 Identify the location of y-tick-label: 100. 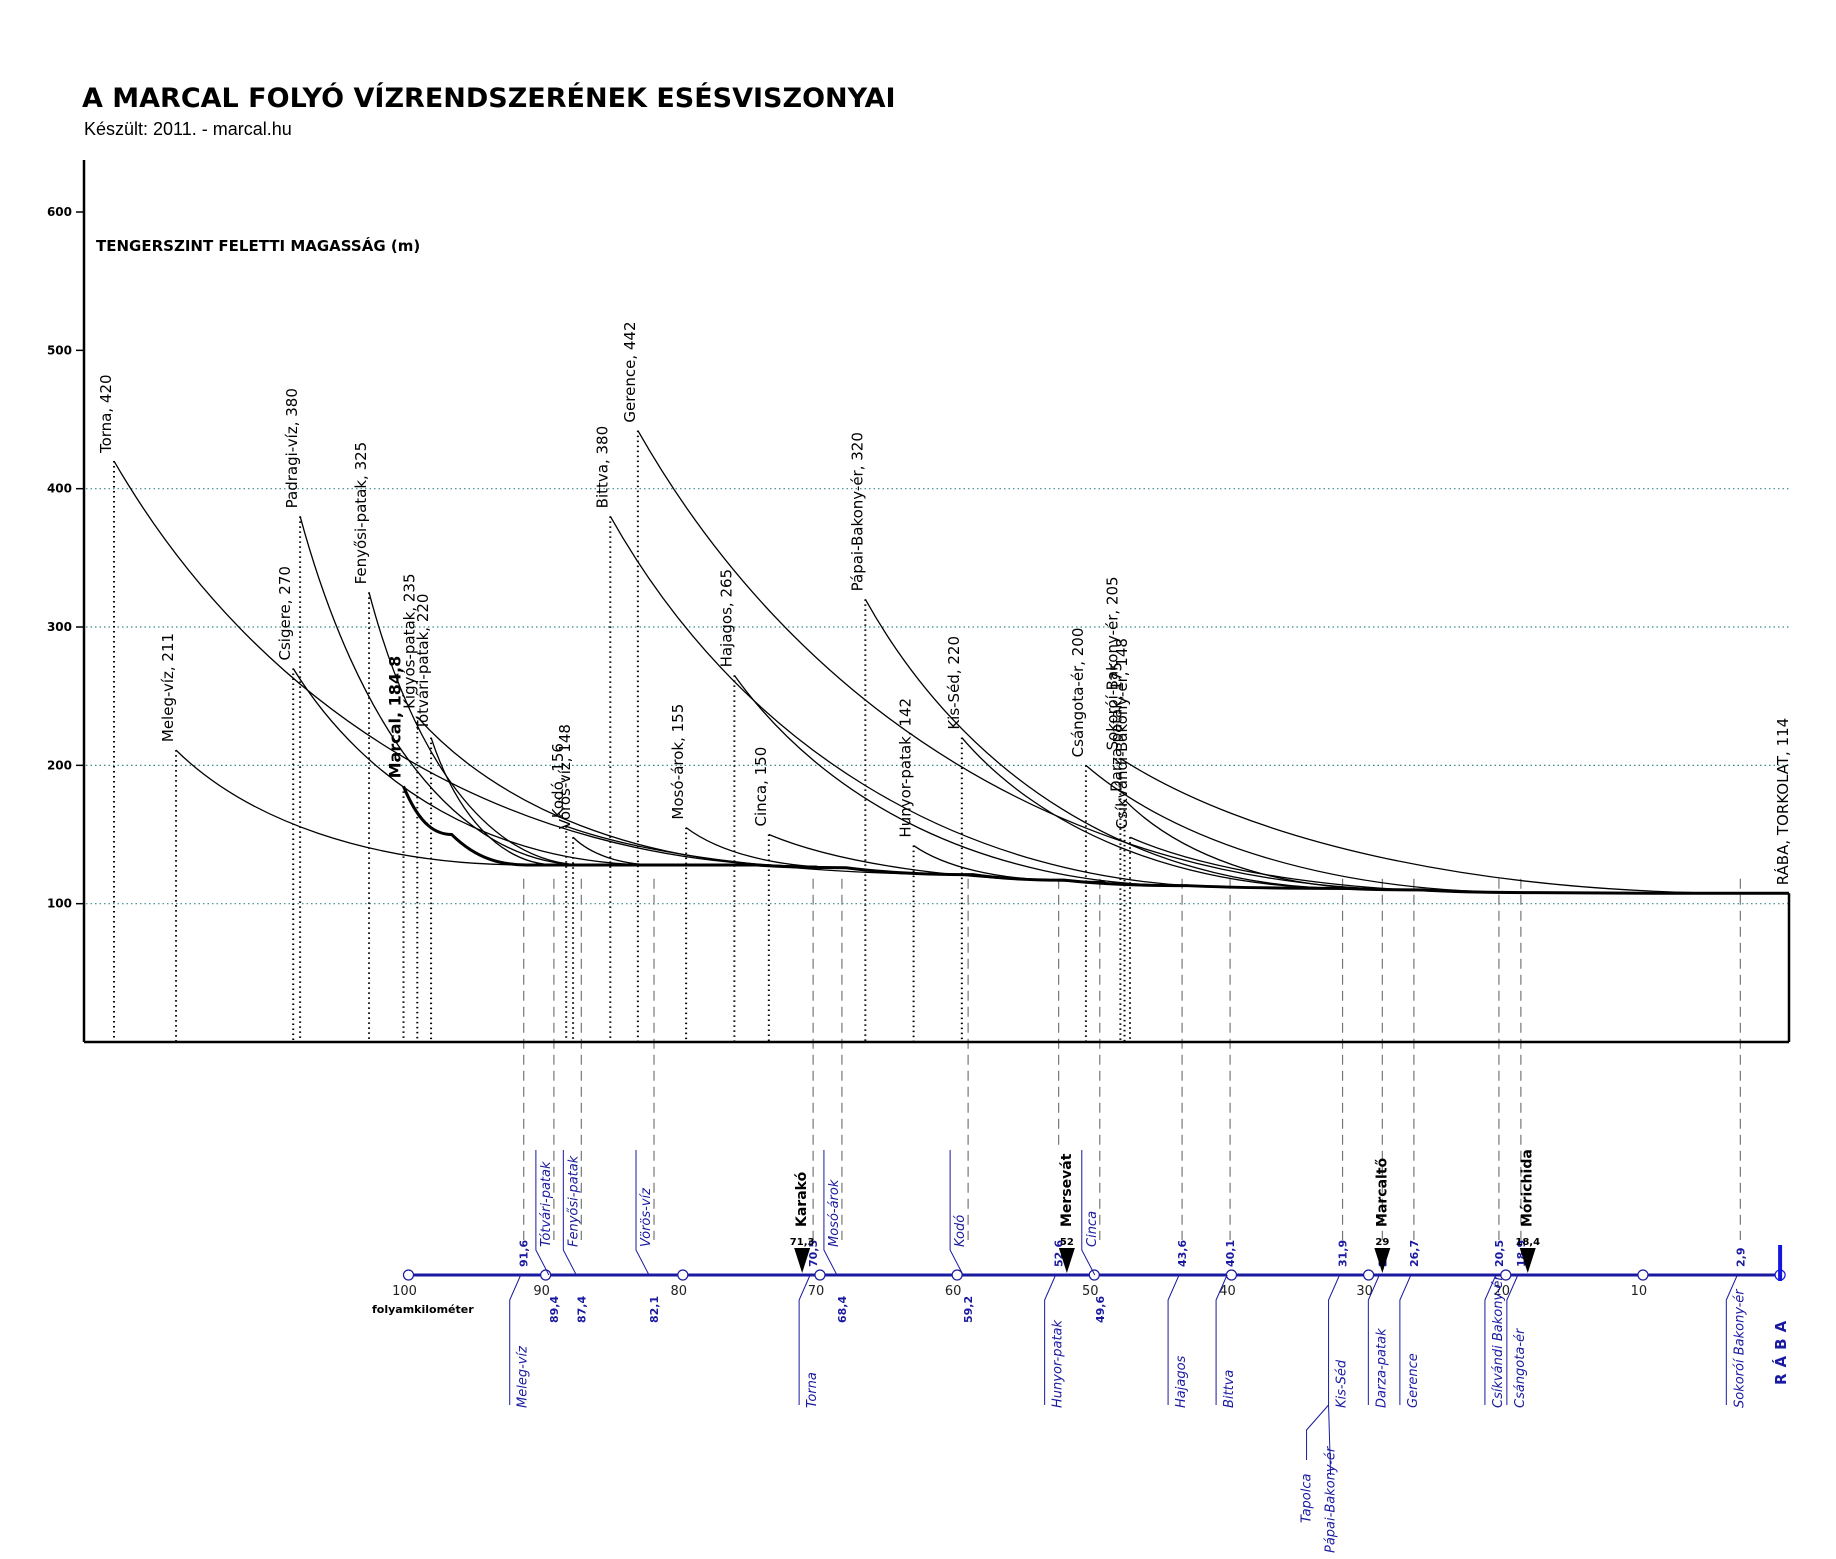
(59, 904).